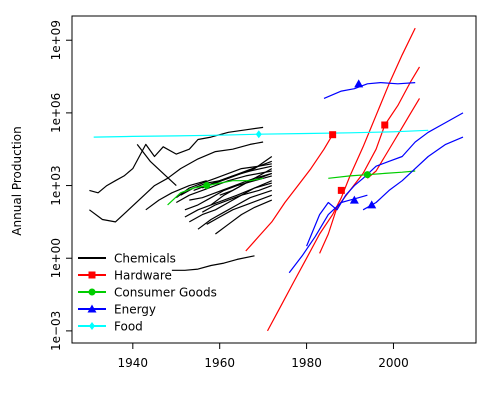  What do you see at coordinates (56, 185) in the screenshot?
I see `y-tick-label: 1e+03` at bounding box center [56, 185].